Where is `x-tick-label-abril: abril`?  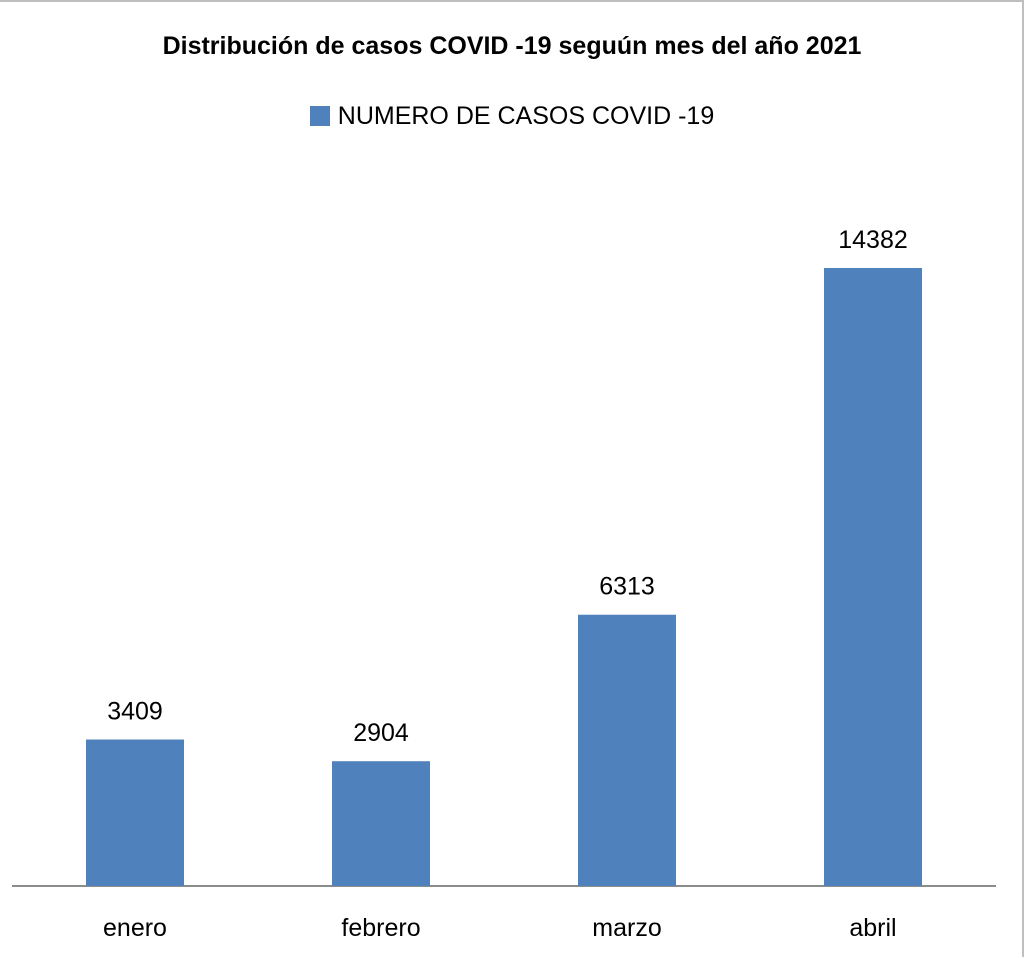
x-tick-label-abril: abril is located at coordinates (872, 928).